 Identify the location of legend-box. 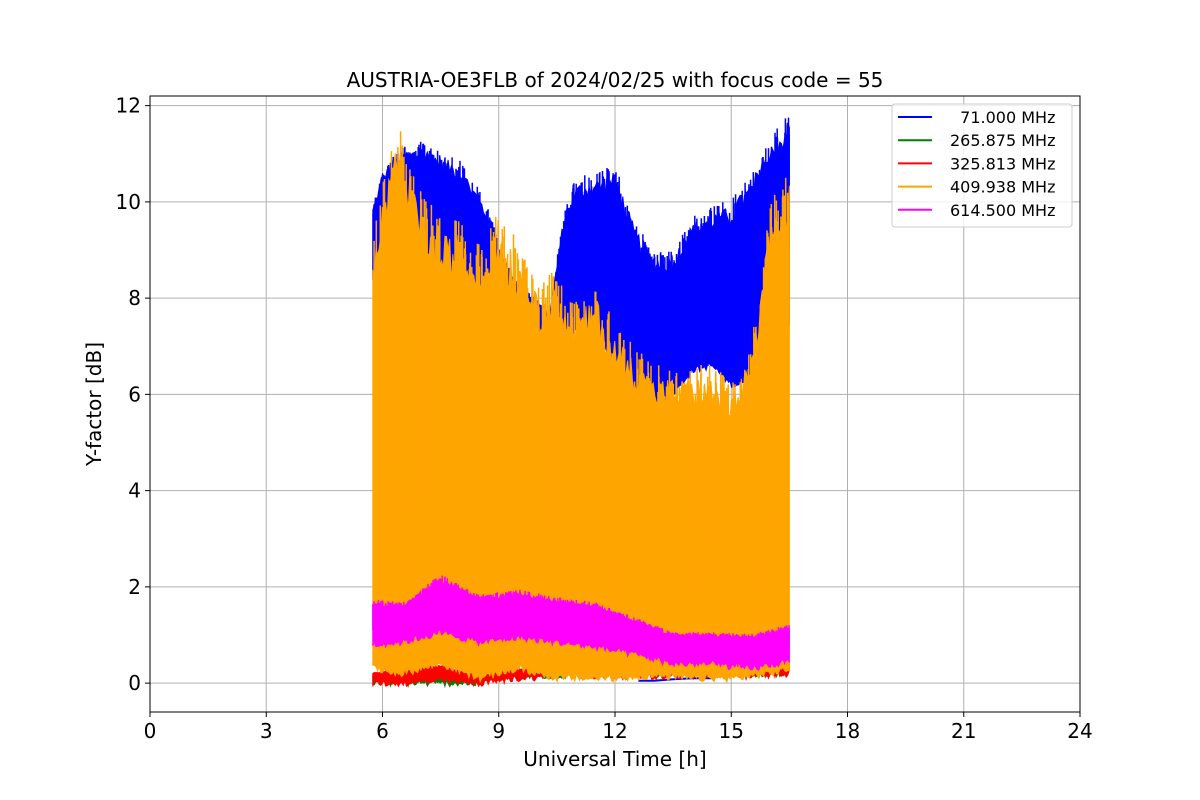
(982, 165).